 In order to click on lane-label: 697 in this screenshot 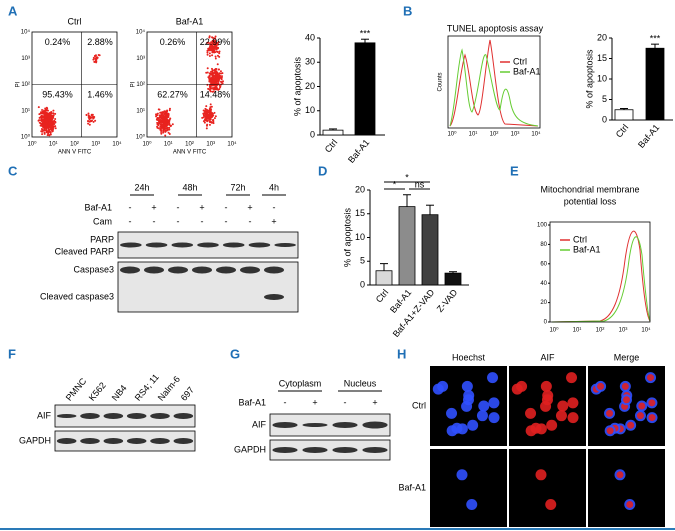, I will do `click(187, 394)`.